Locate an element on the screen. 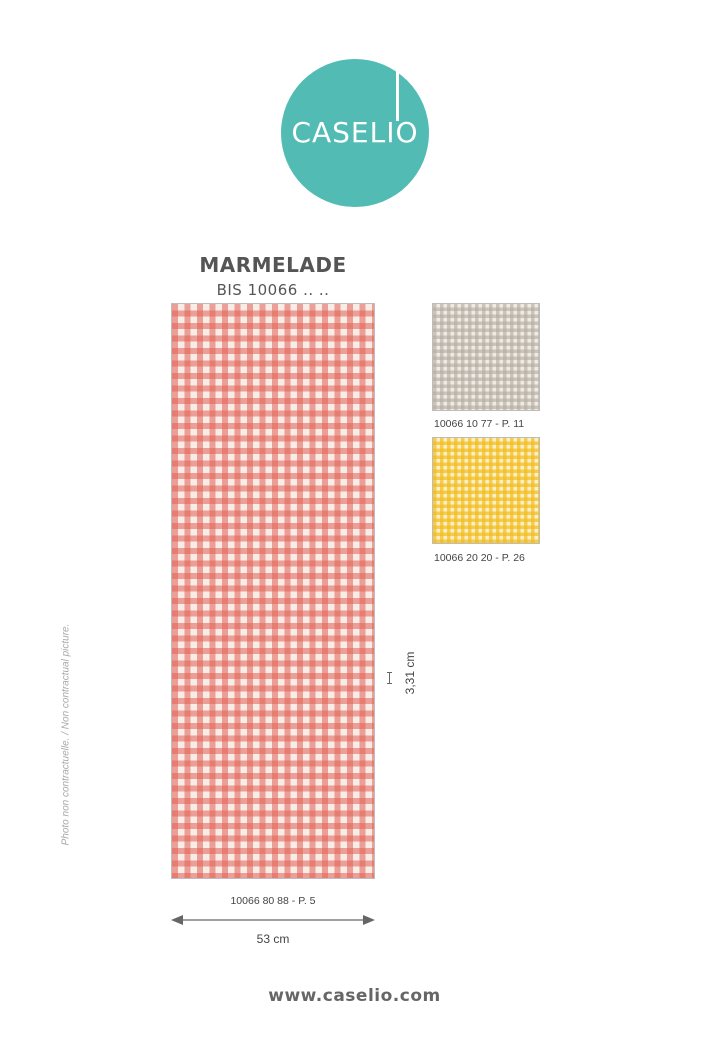  collection-title: MARMELADE is located at coordinates (273, 265).